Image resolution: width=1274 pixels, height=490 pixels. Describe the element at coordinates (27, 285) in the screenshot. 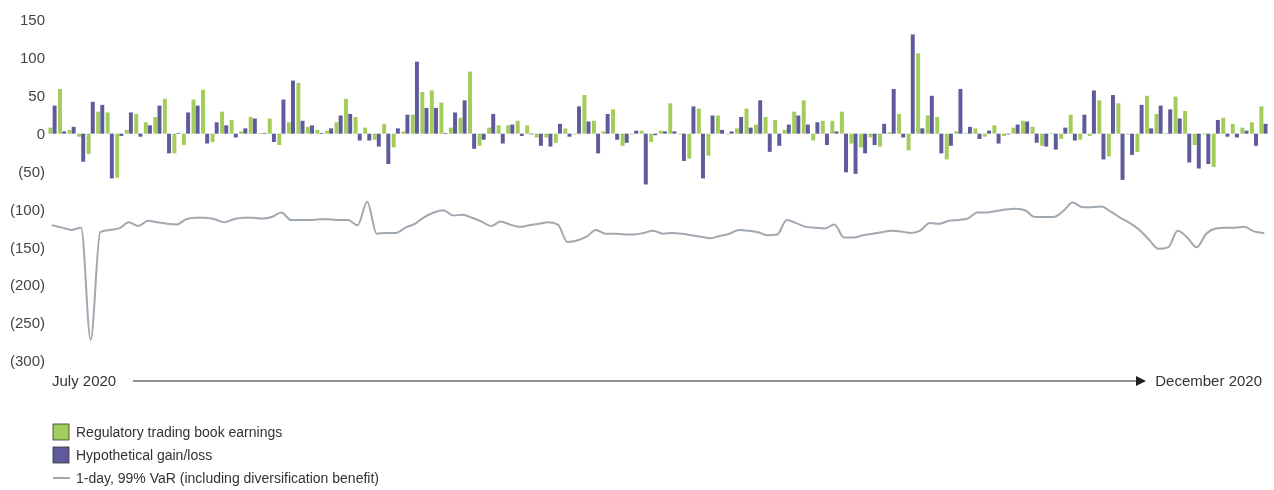

I see `y-tick-label: (200)` at that location.